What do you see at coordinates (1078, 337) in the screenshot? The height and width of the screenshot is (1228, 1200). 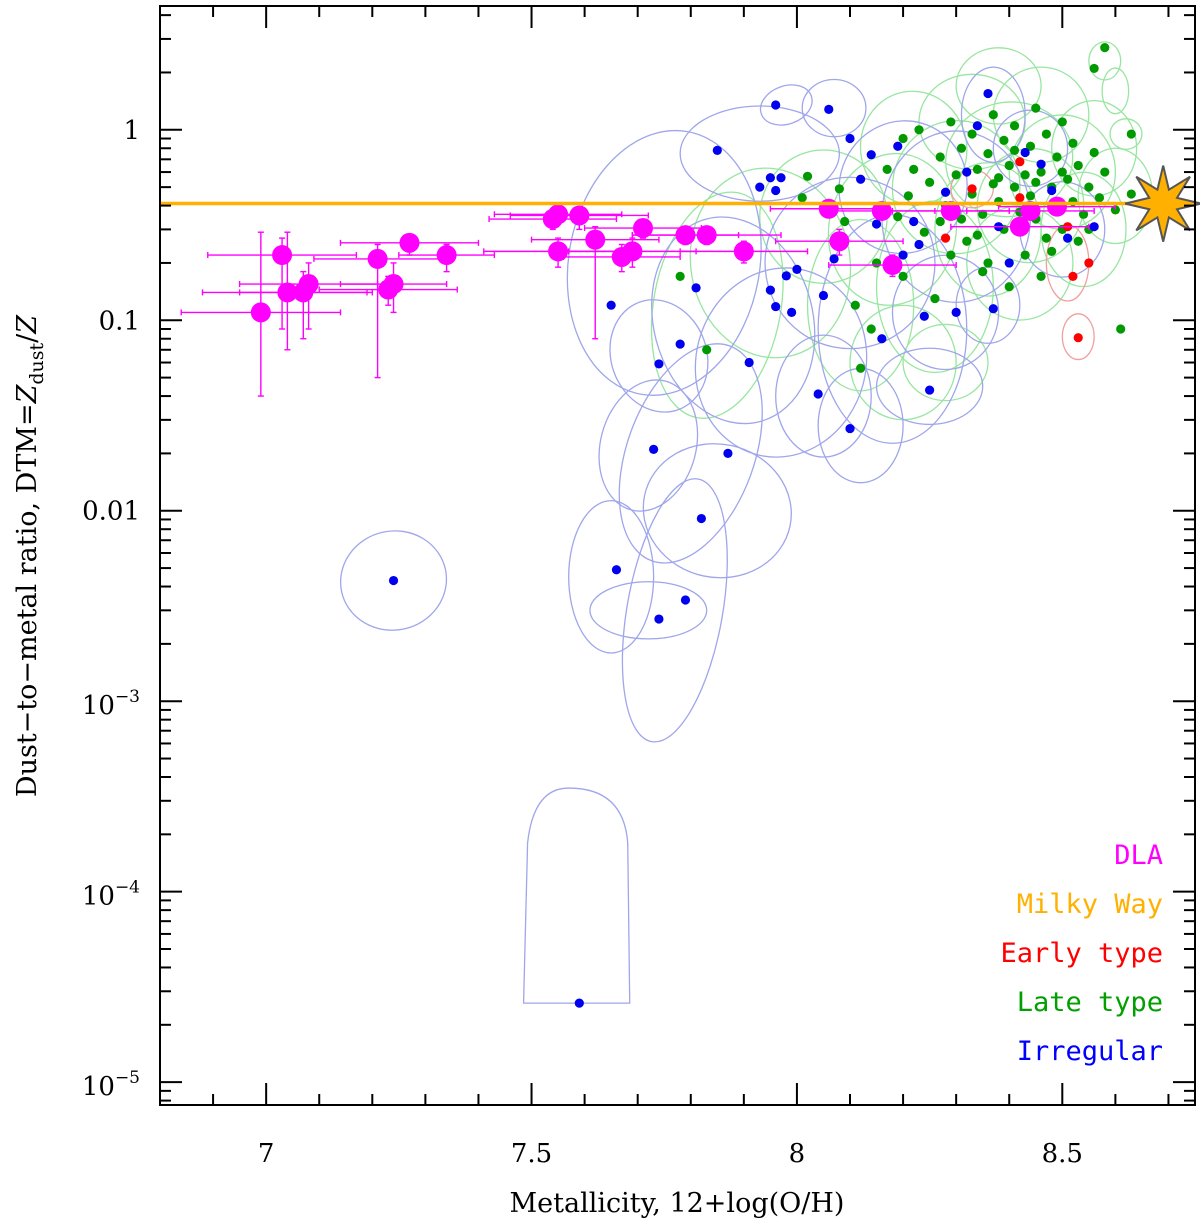 I see `early-type-error-ellipse` at bounding box center [1078, 337].